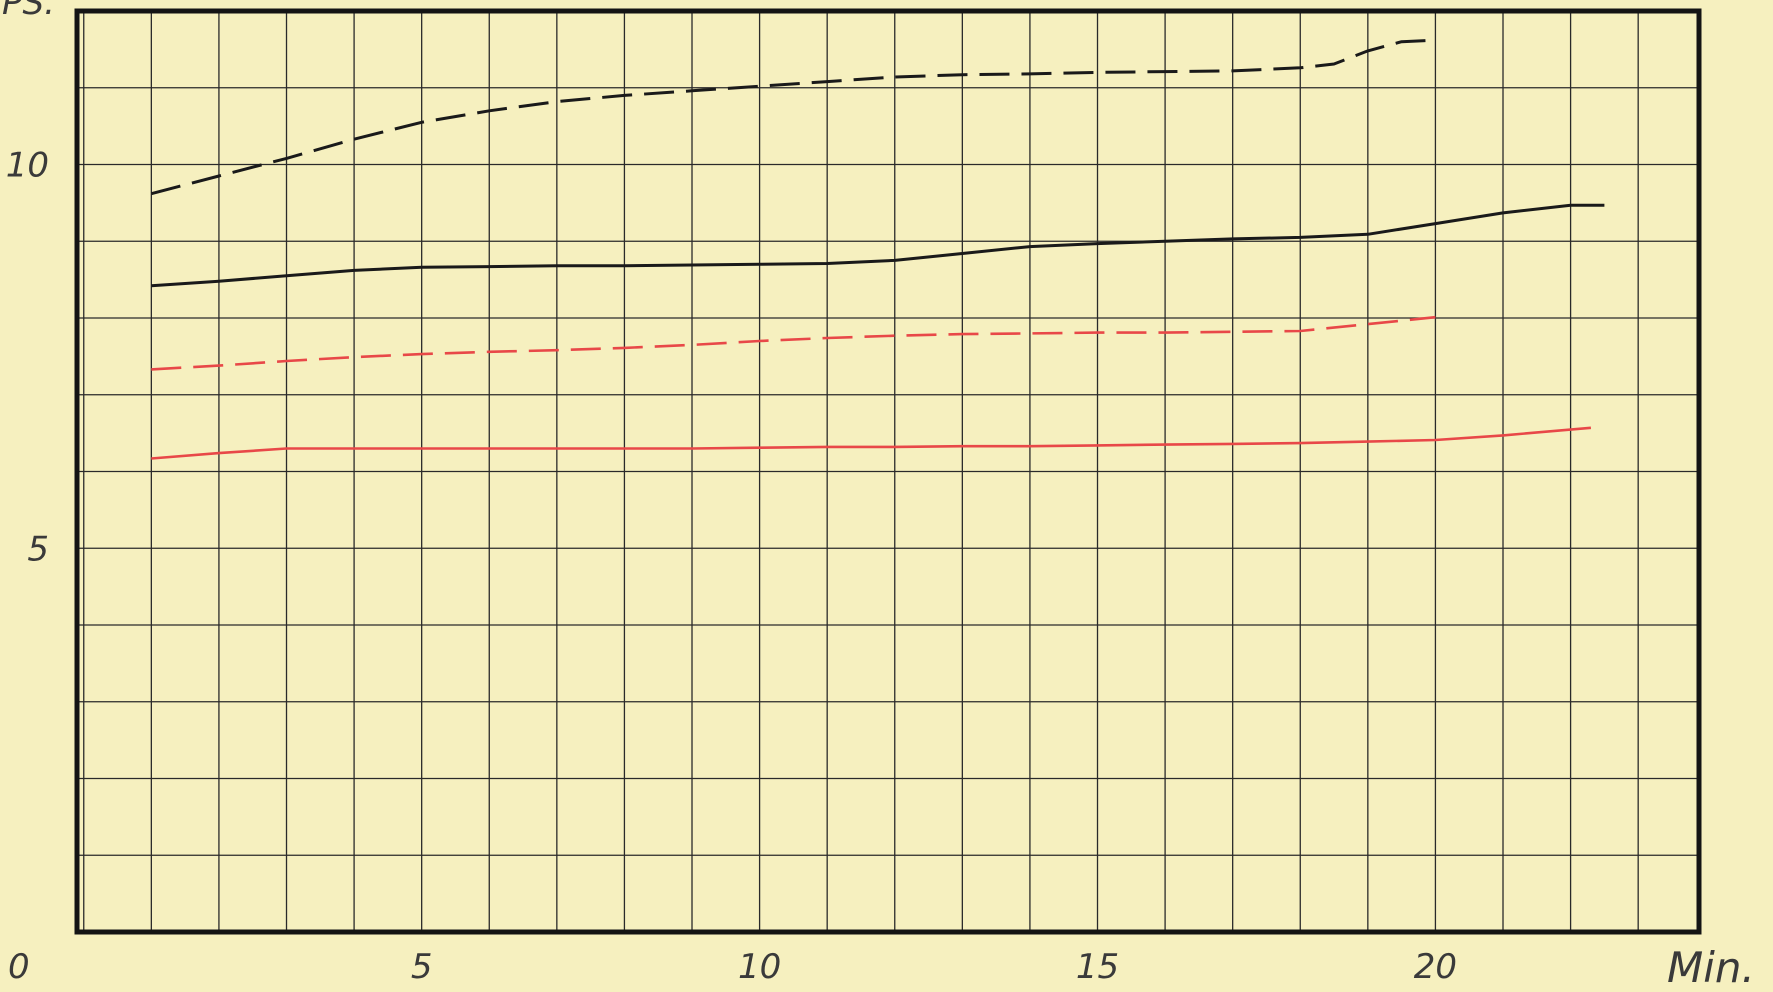  I want to click on x-tick-label: 0, so click(19, 967).